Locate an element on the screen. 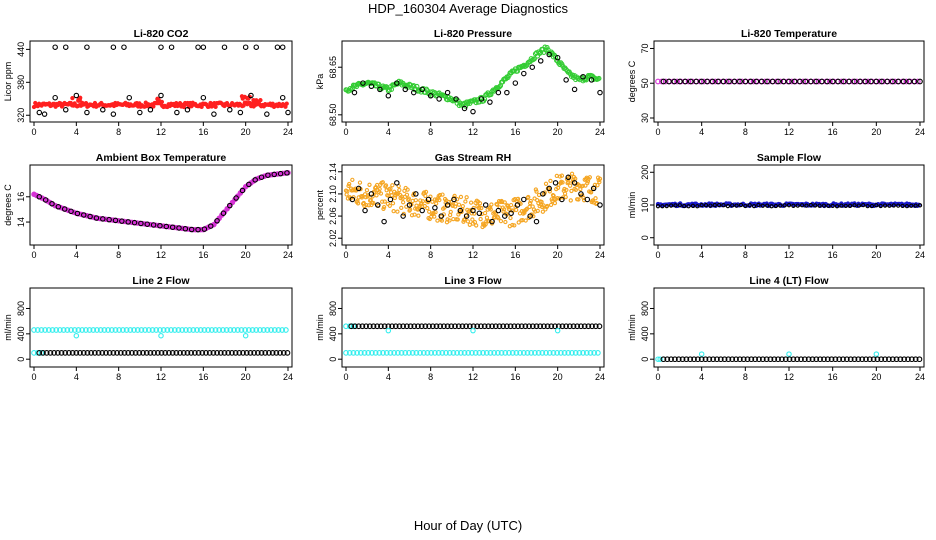 This screenshot has height=540, width=936. y-tick-label: 440 is located at coordinates (21, 49).